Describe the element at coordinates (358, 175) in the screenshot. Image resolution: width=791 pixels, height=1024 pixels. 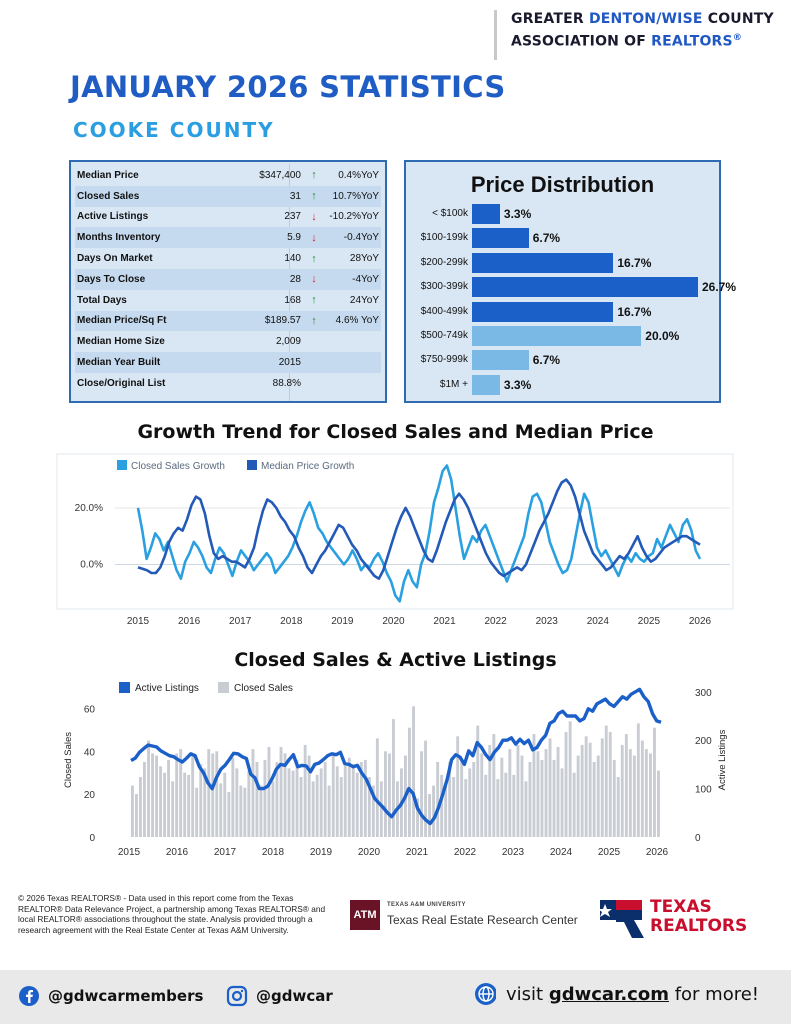
I see `stat-yoy-change: 0.4%YoY` at that location.